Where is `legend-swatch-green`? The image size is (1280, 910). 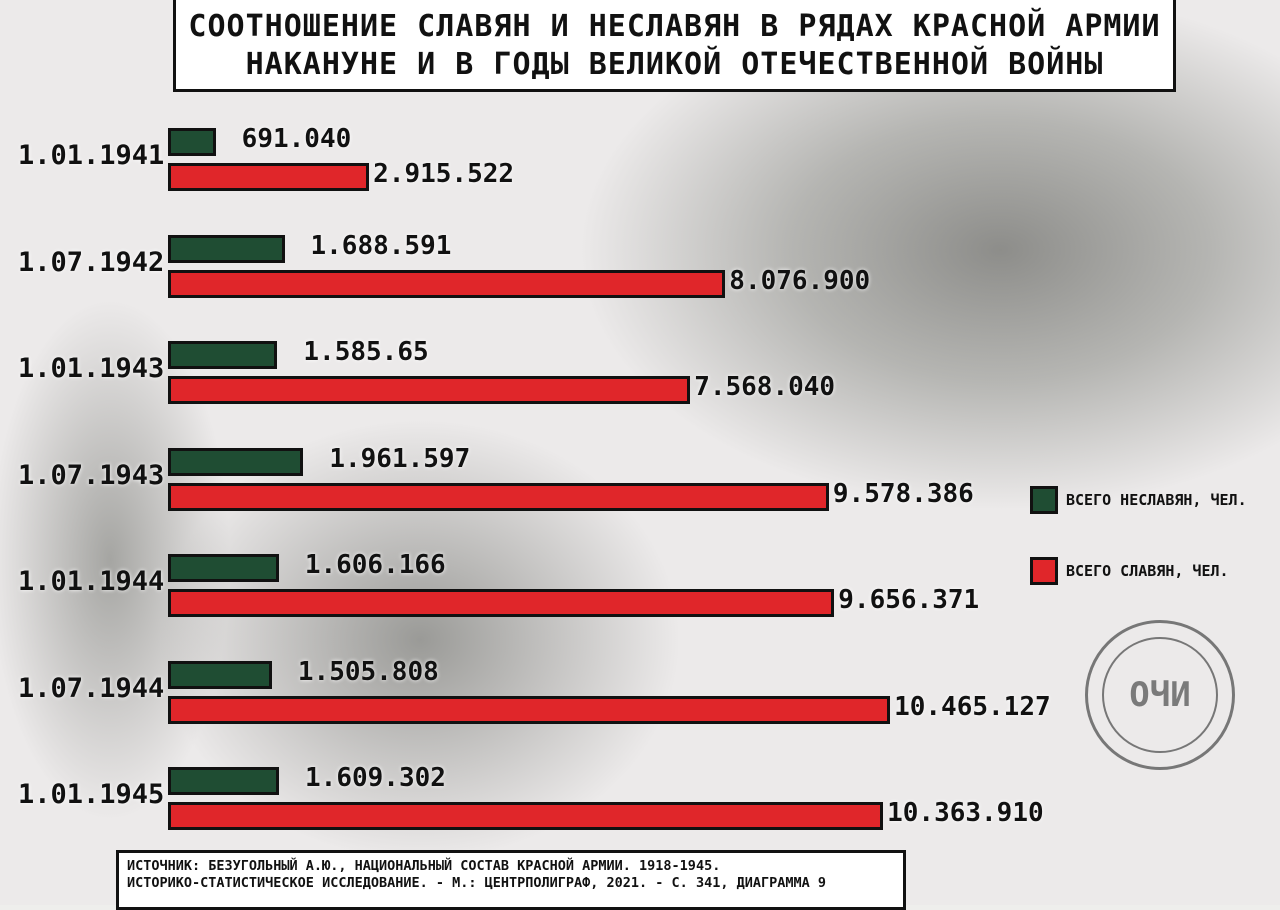 legend-swatch-green is located at coordinates (1044, 500).